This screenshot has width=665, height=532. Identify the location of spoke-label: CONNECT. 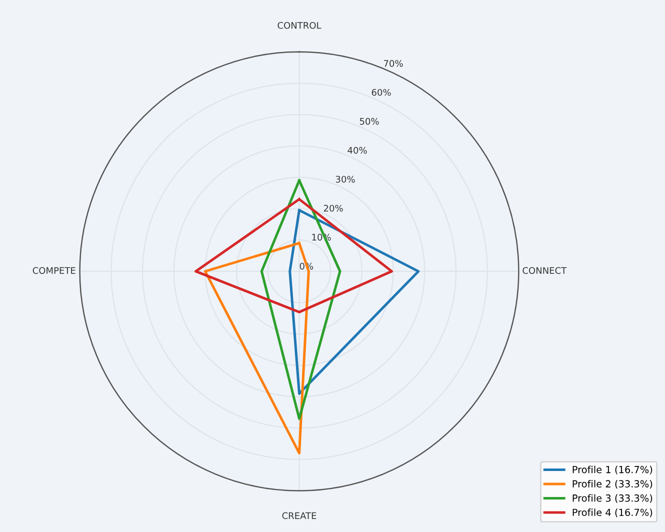
(544, 270).